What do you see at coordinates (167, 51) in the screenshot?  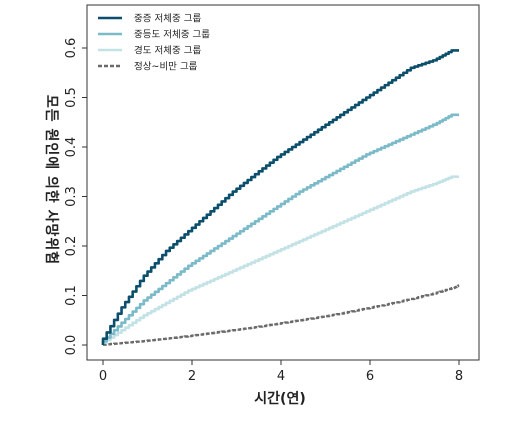 I see `legend-label: 경도 저체중 그룹` at bounding box center [167, 51].